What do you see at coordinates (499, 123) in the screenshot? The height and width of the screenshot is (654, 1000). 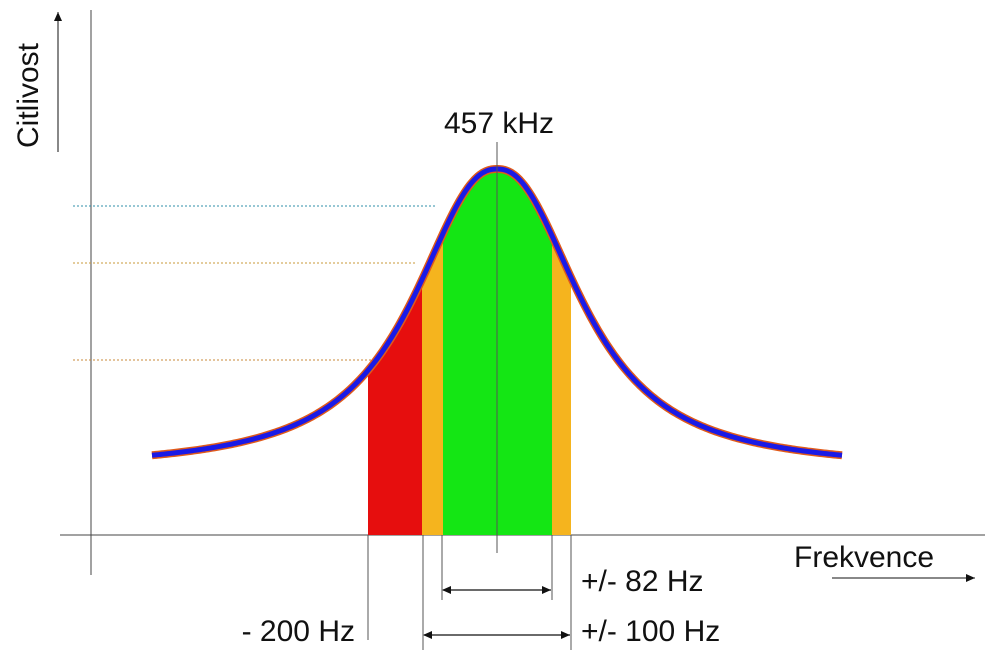 I see `center-frequency-label: 457 kHz` at bounding box center [499, 123].